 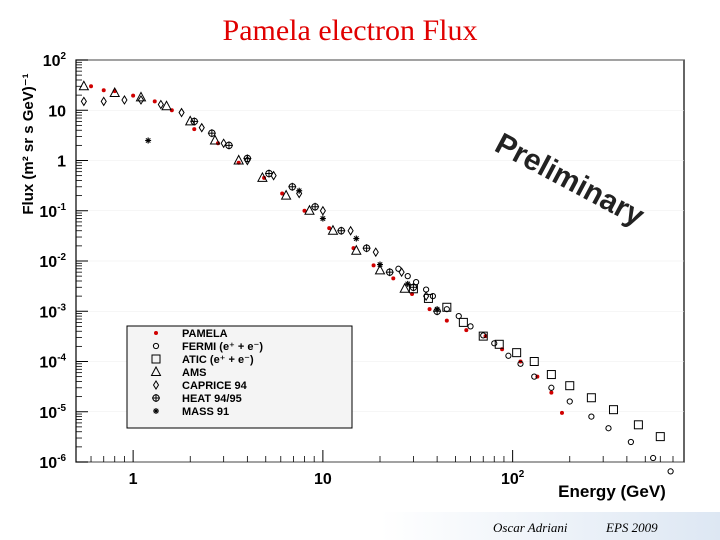 What do you see at coordinates (323, 479) in the screenshot?
I see `x-tick-label: 10` at bounding box center [323, 479].